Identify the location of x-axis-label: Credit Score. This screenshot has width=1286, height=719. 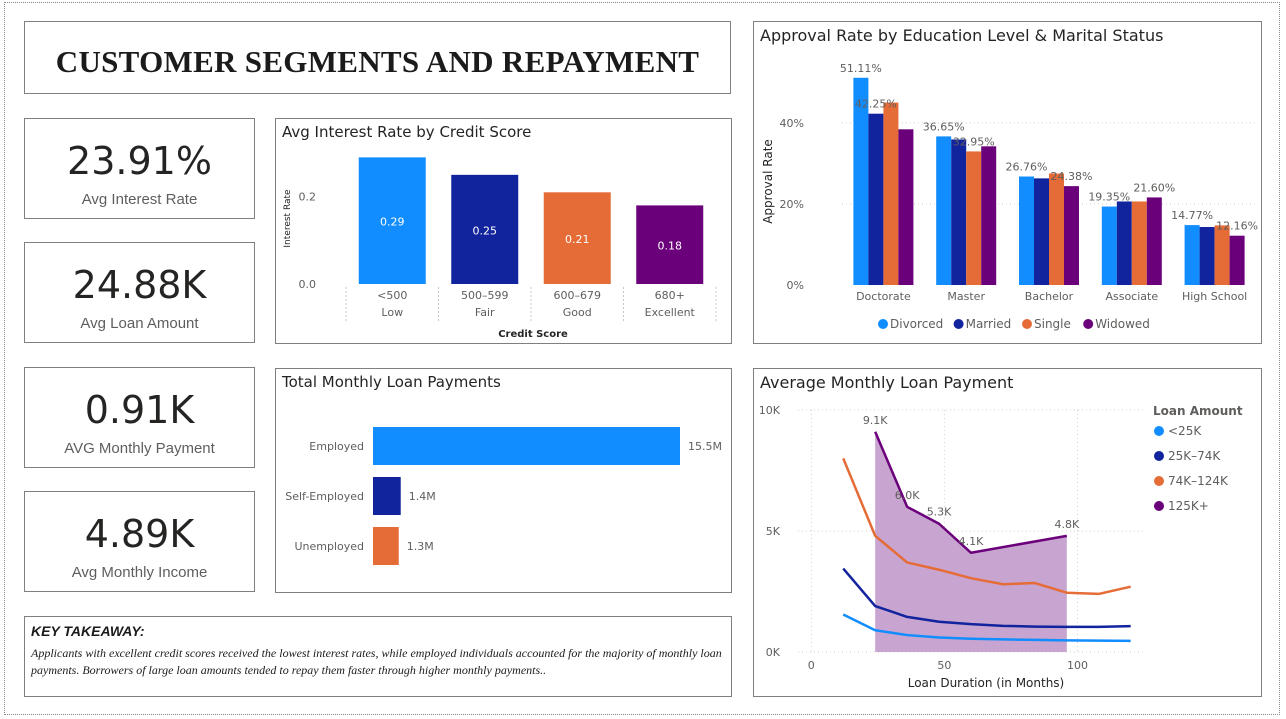
(533, 334).